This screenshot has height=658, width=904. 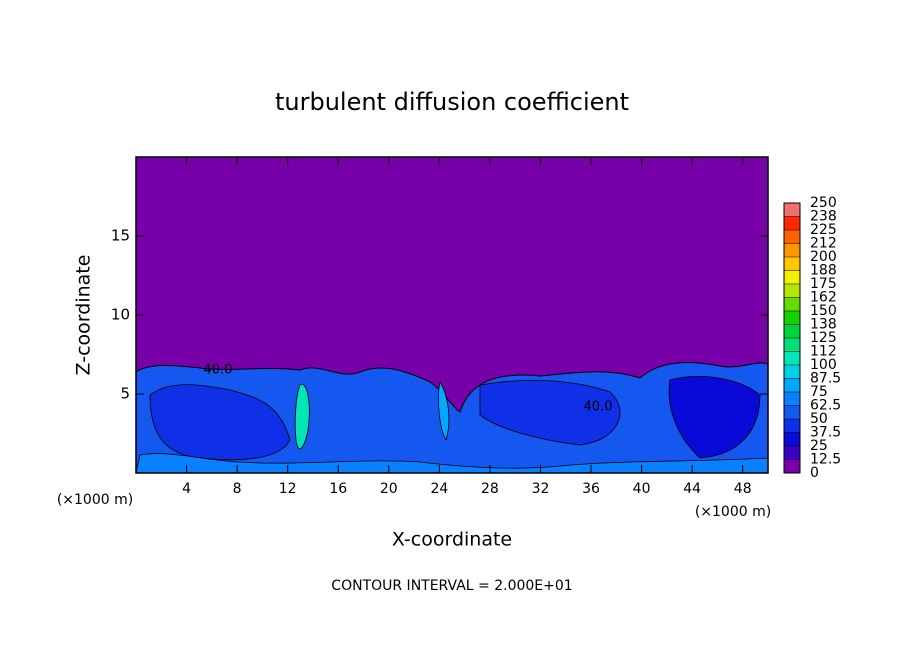 I want to click on colorbar-tick-label: 62.5, so click(x=825, y=406).